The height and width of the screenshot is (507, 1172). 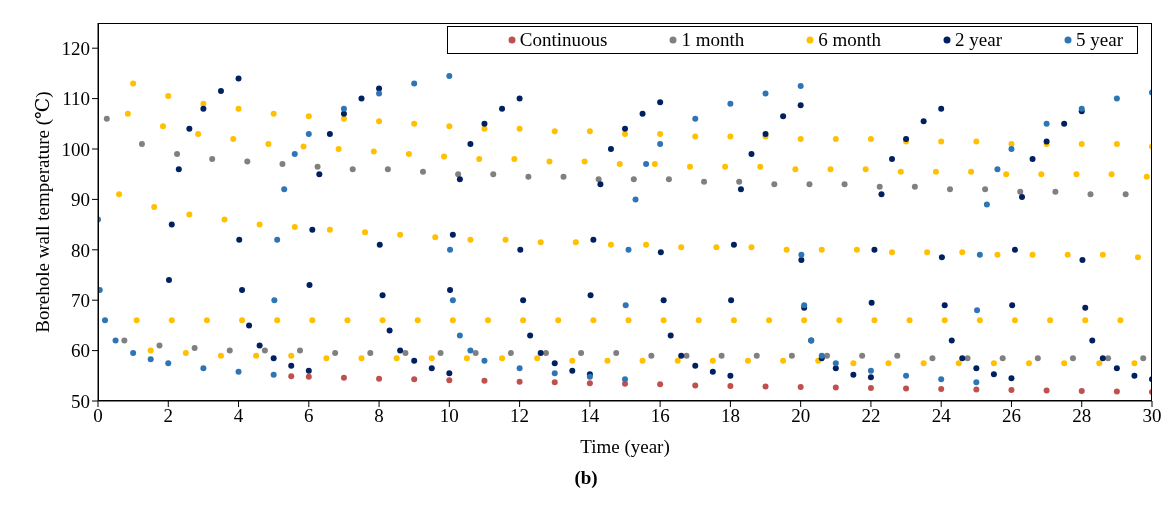 What do you see at coordinates (801, 416) in the screenshot?
I see `x-tick-label: 20` at bounding box center [801, 416].